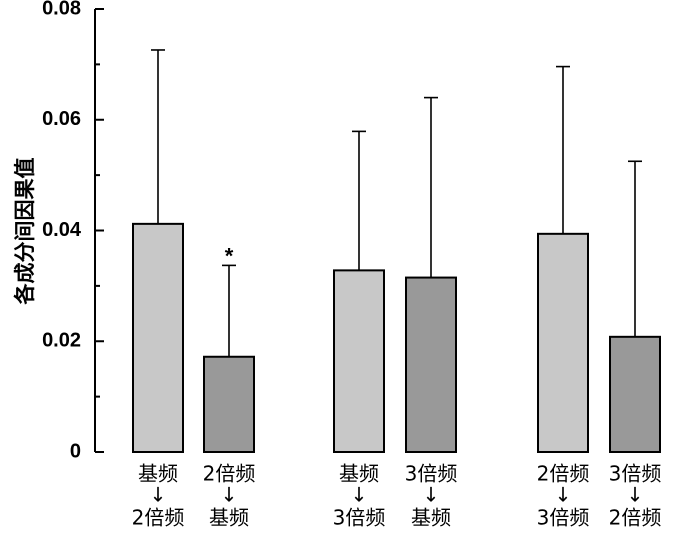 The height and width of the screenshot is (533, 700). I want to click on y-tick-label: 0, so click(75, 451).